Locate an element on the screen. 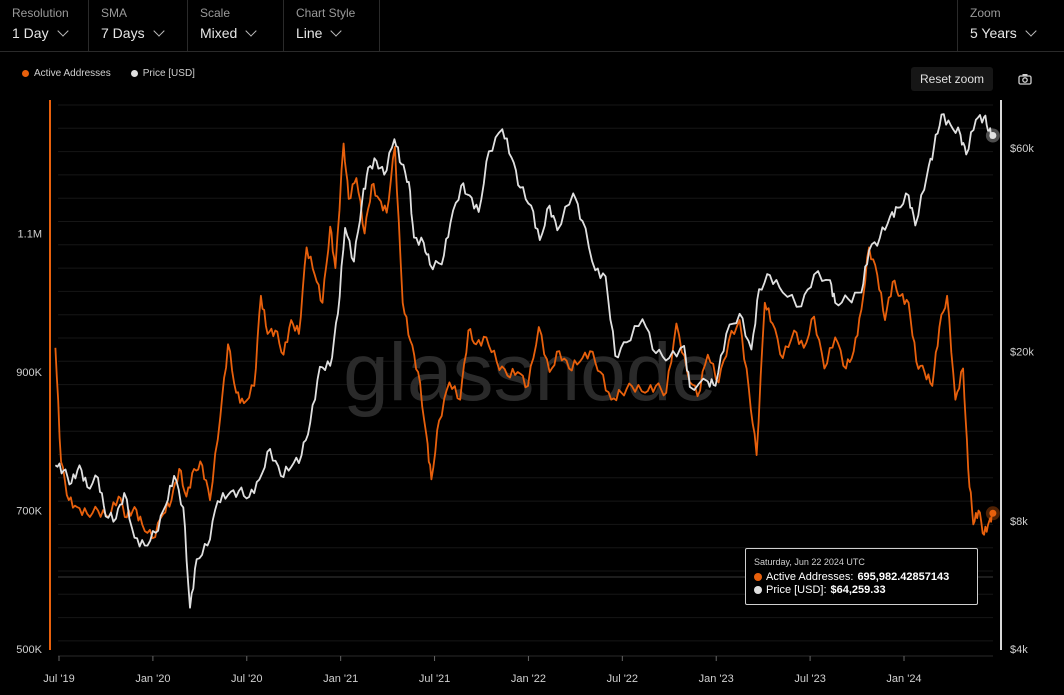 The width and height of the screenshot is (1064, 695). hover-markers is located at coordinates (992, 324).